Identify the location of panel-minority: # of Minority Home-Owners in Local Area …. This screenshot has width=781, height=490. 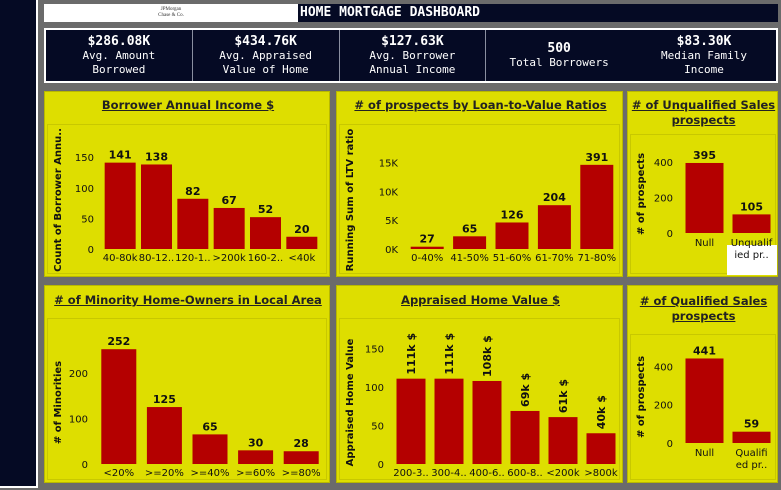
(187, 384).